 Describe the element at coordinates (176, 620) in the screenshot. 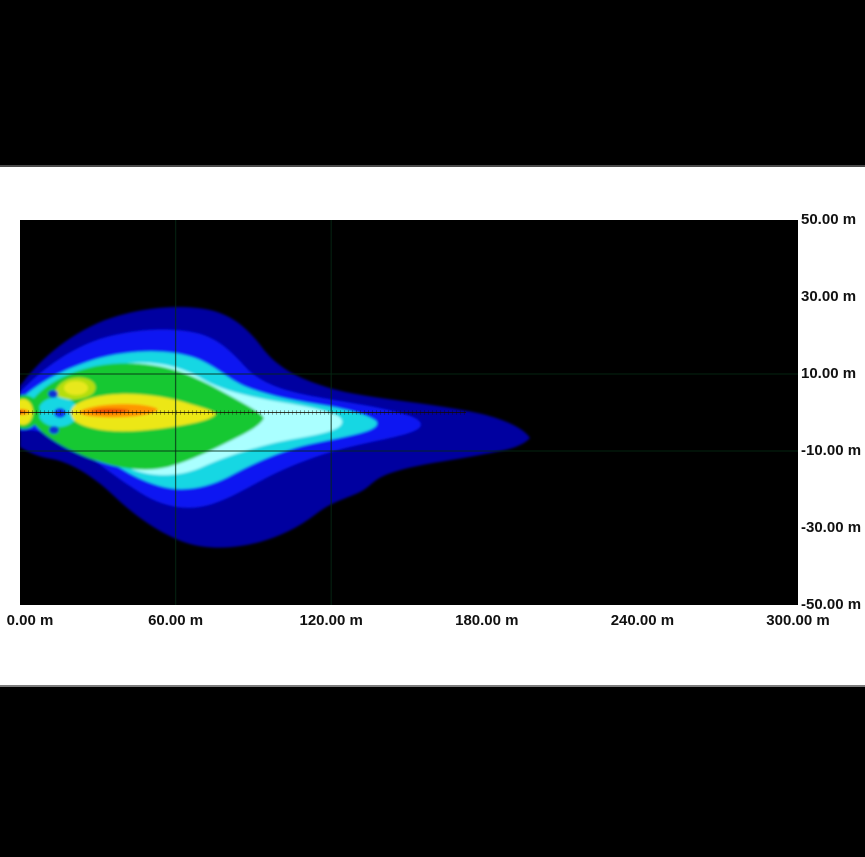

I see `x-axis-tick-label: 60.00 m` at that location.